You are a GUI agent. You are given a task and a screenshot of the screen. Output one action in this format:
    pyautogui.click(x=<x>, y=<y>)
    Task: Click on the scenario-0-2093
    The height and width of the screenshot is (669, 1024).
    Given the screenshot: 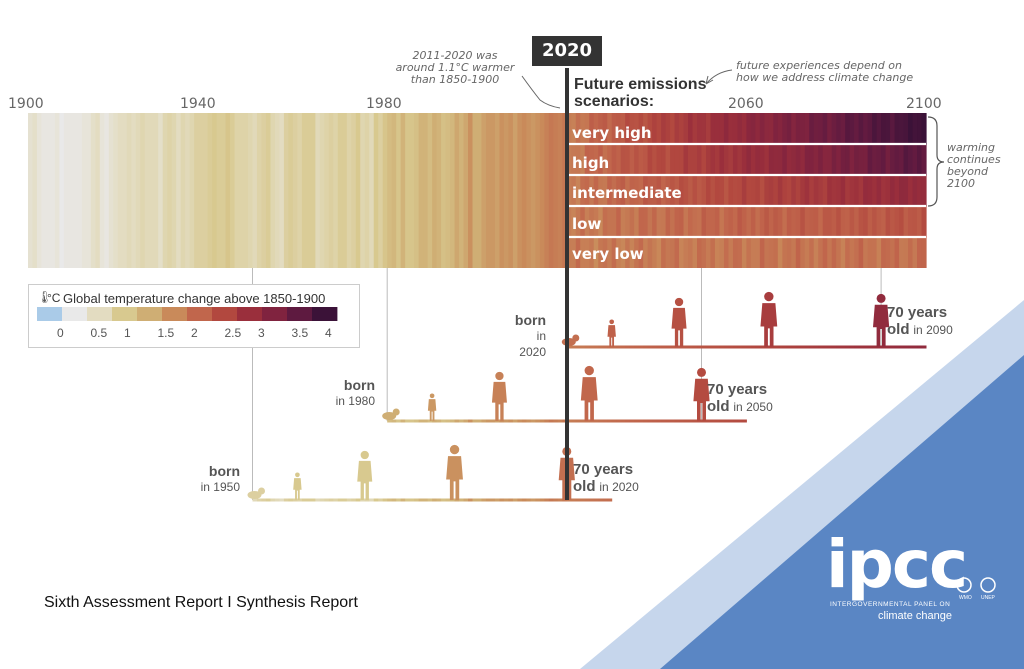 What is the action you would take?
    pyautogui.click(x=897, y=128)
    